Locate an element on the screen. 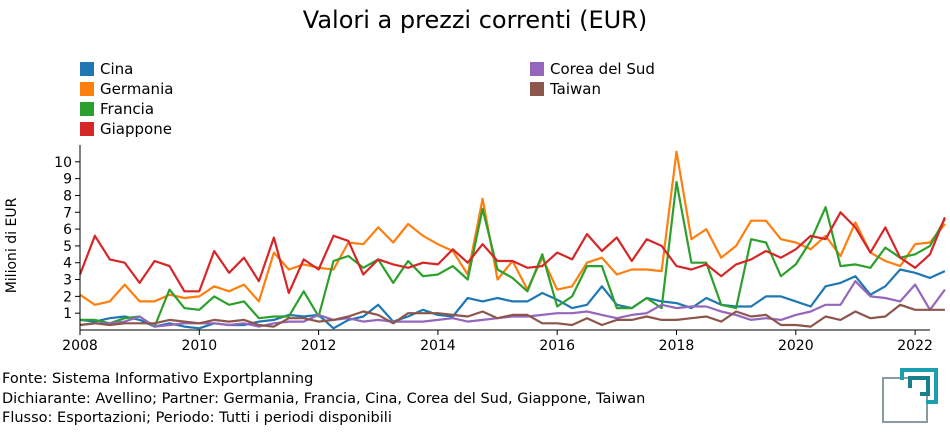 This screenshot has width=950, height=435. y-tick-label: 2 is located at coordinates (67, 297).